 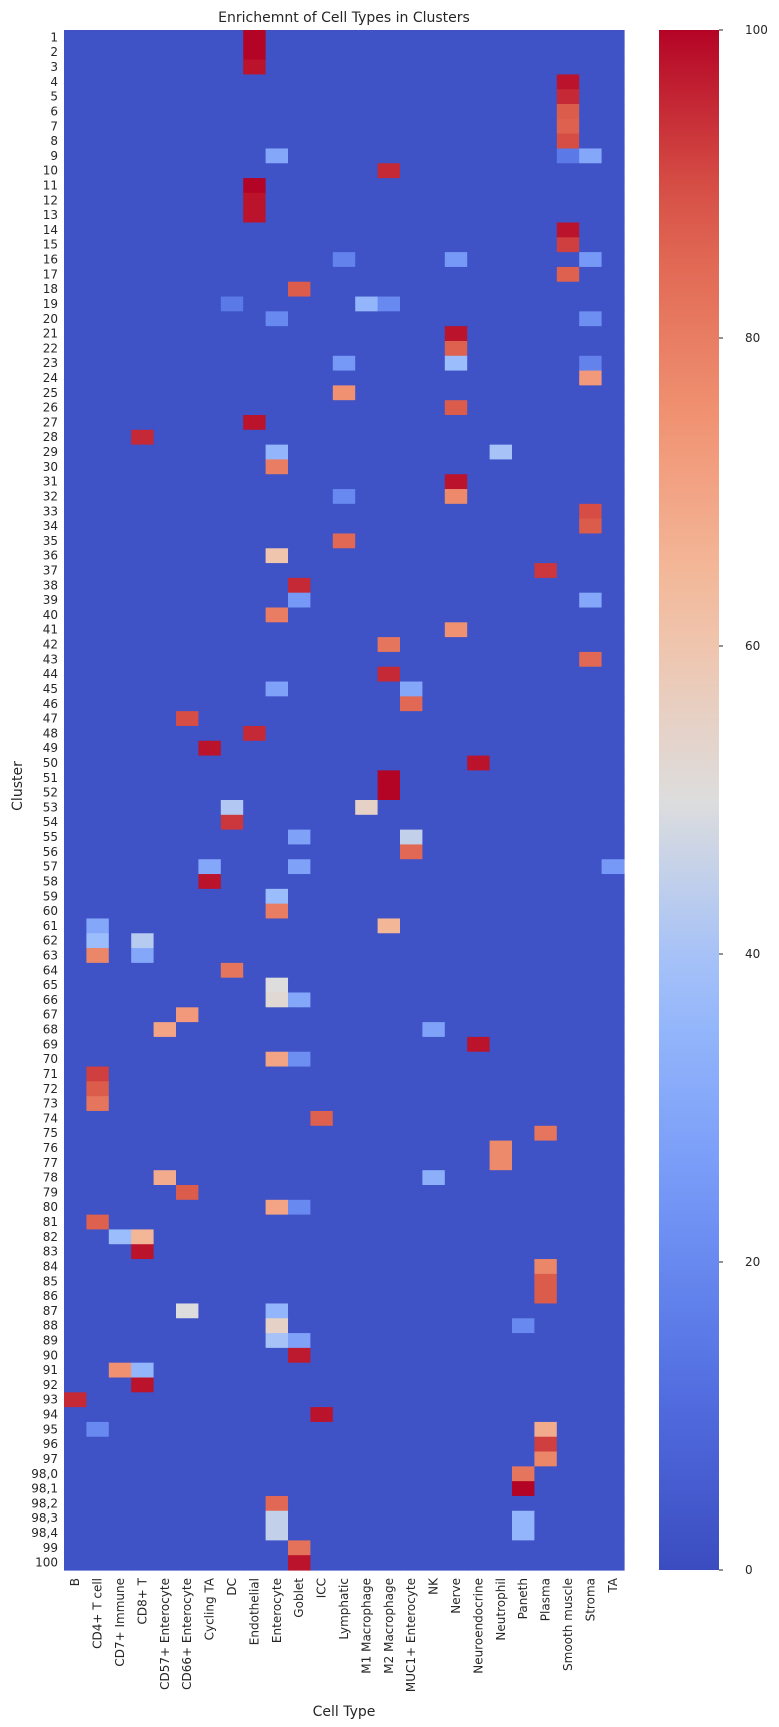 I want to click on row-tick-label: 99, so click(x=50, y=1548).